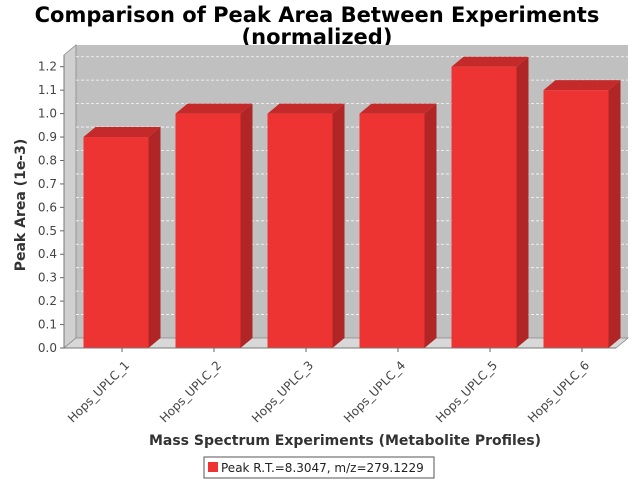 This screenshot has width=640, height=480. What do you see at coordinates (558, 391) in the screenshot?
I see `x-tick-label: Hops_UPLC_6` at bounding box center [558, 391].